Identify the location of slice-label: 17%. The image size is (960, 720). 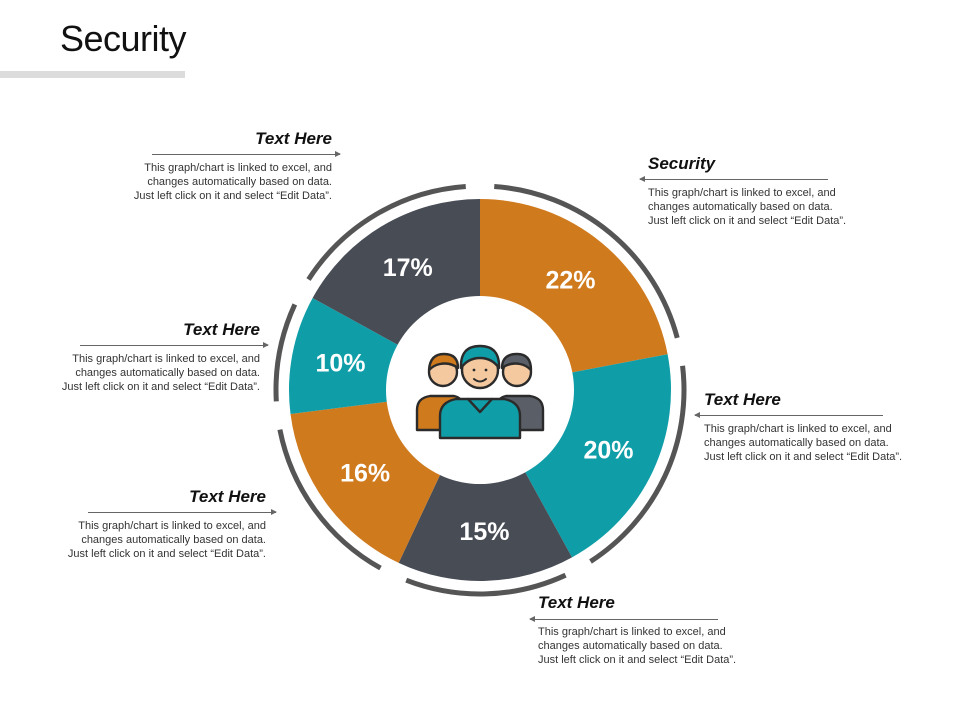
(408, 268).